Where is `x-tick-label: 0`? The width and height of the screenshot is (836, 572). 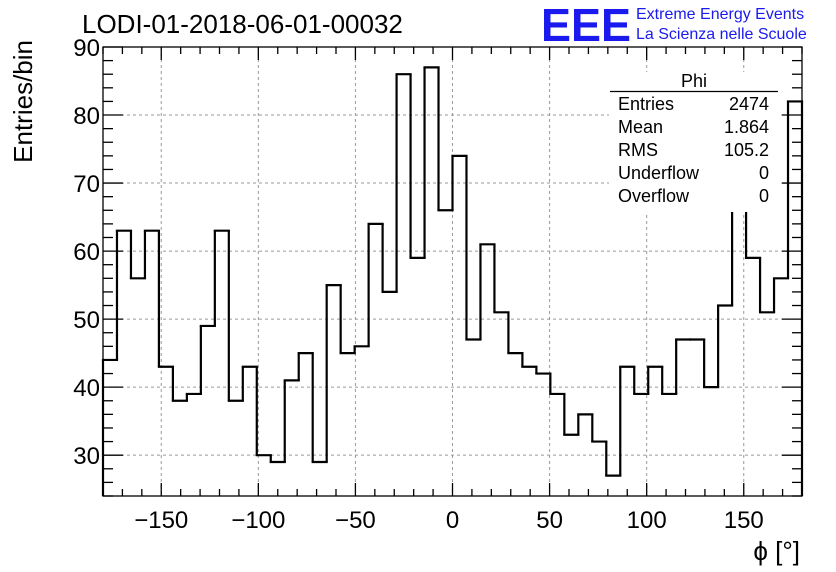
x-tick-label: 0 is located at coordinates (452, 520).